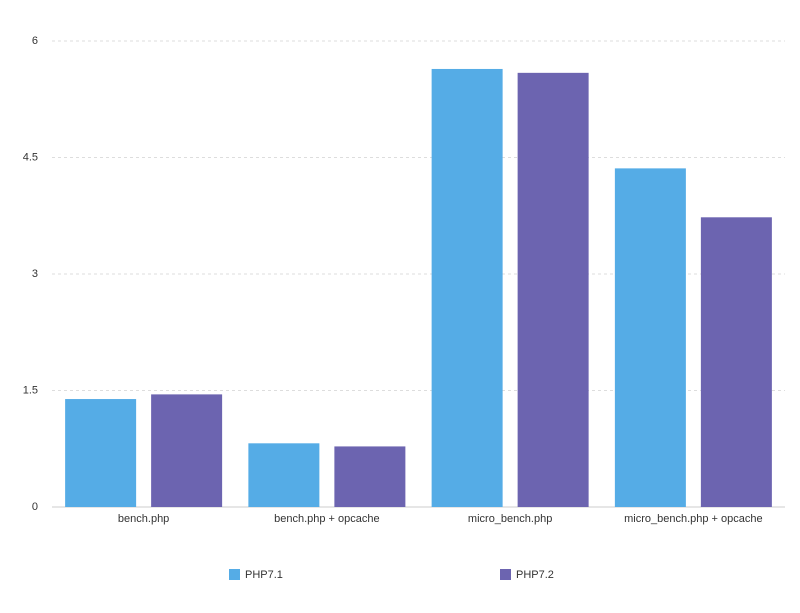 The height and width of the screenshot is (613, 800). I want to click on x-tick-label: bench.php, so click(143, 519).